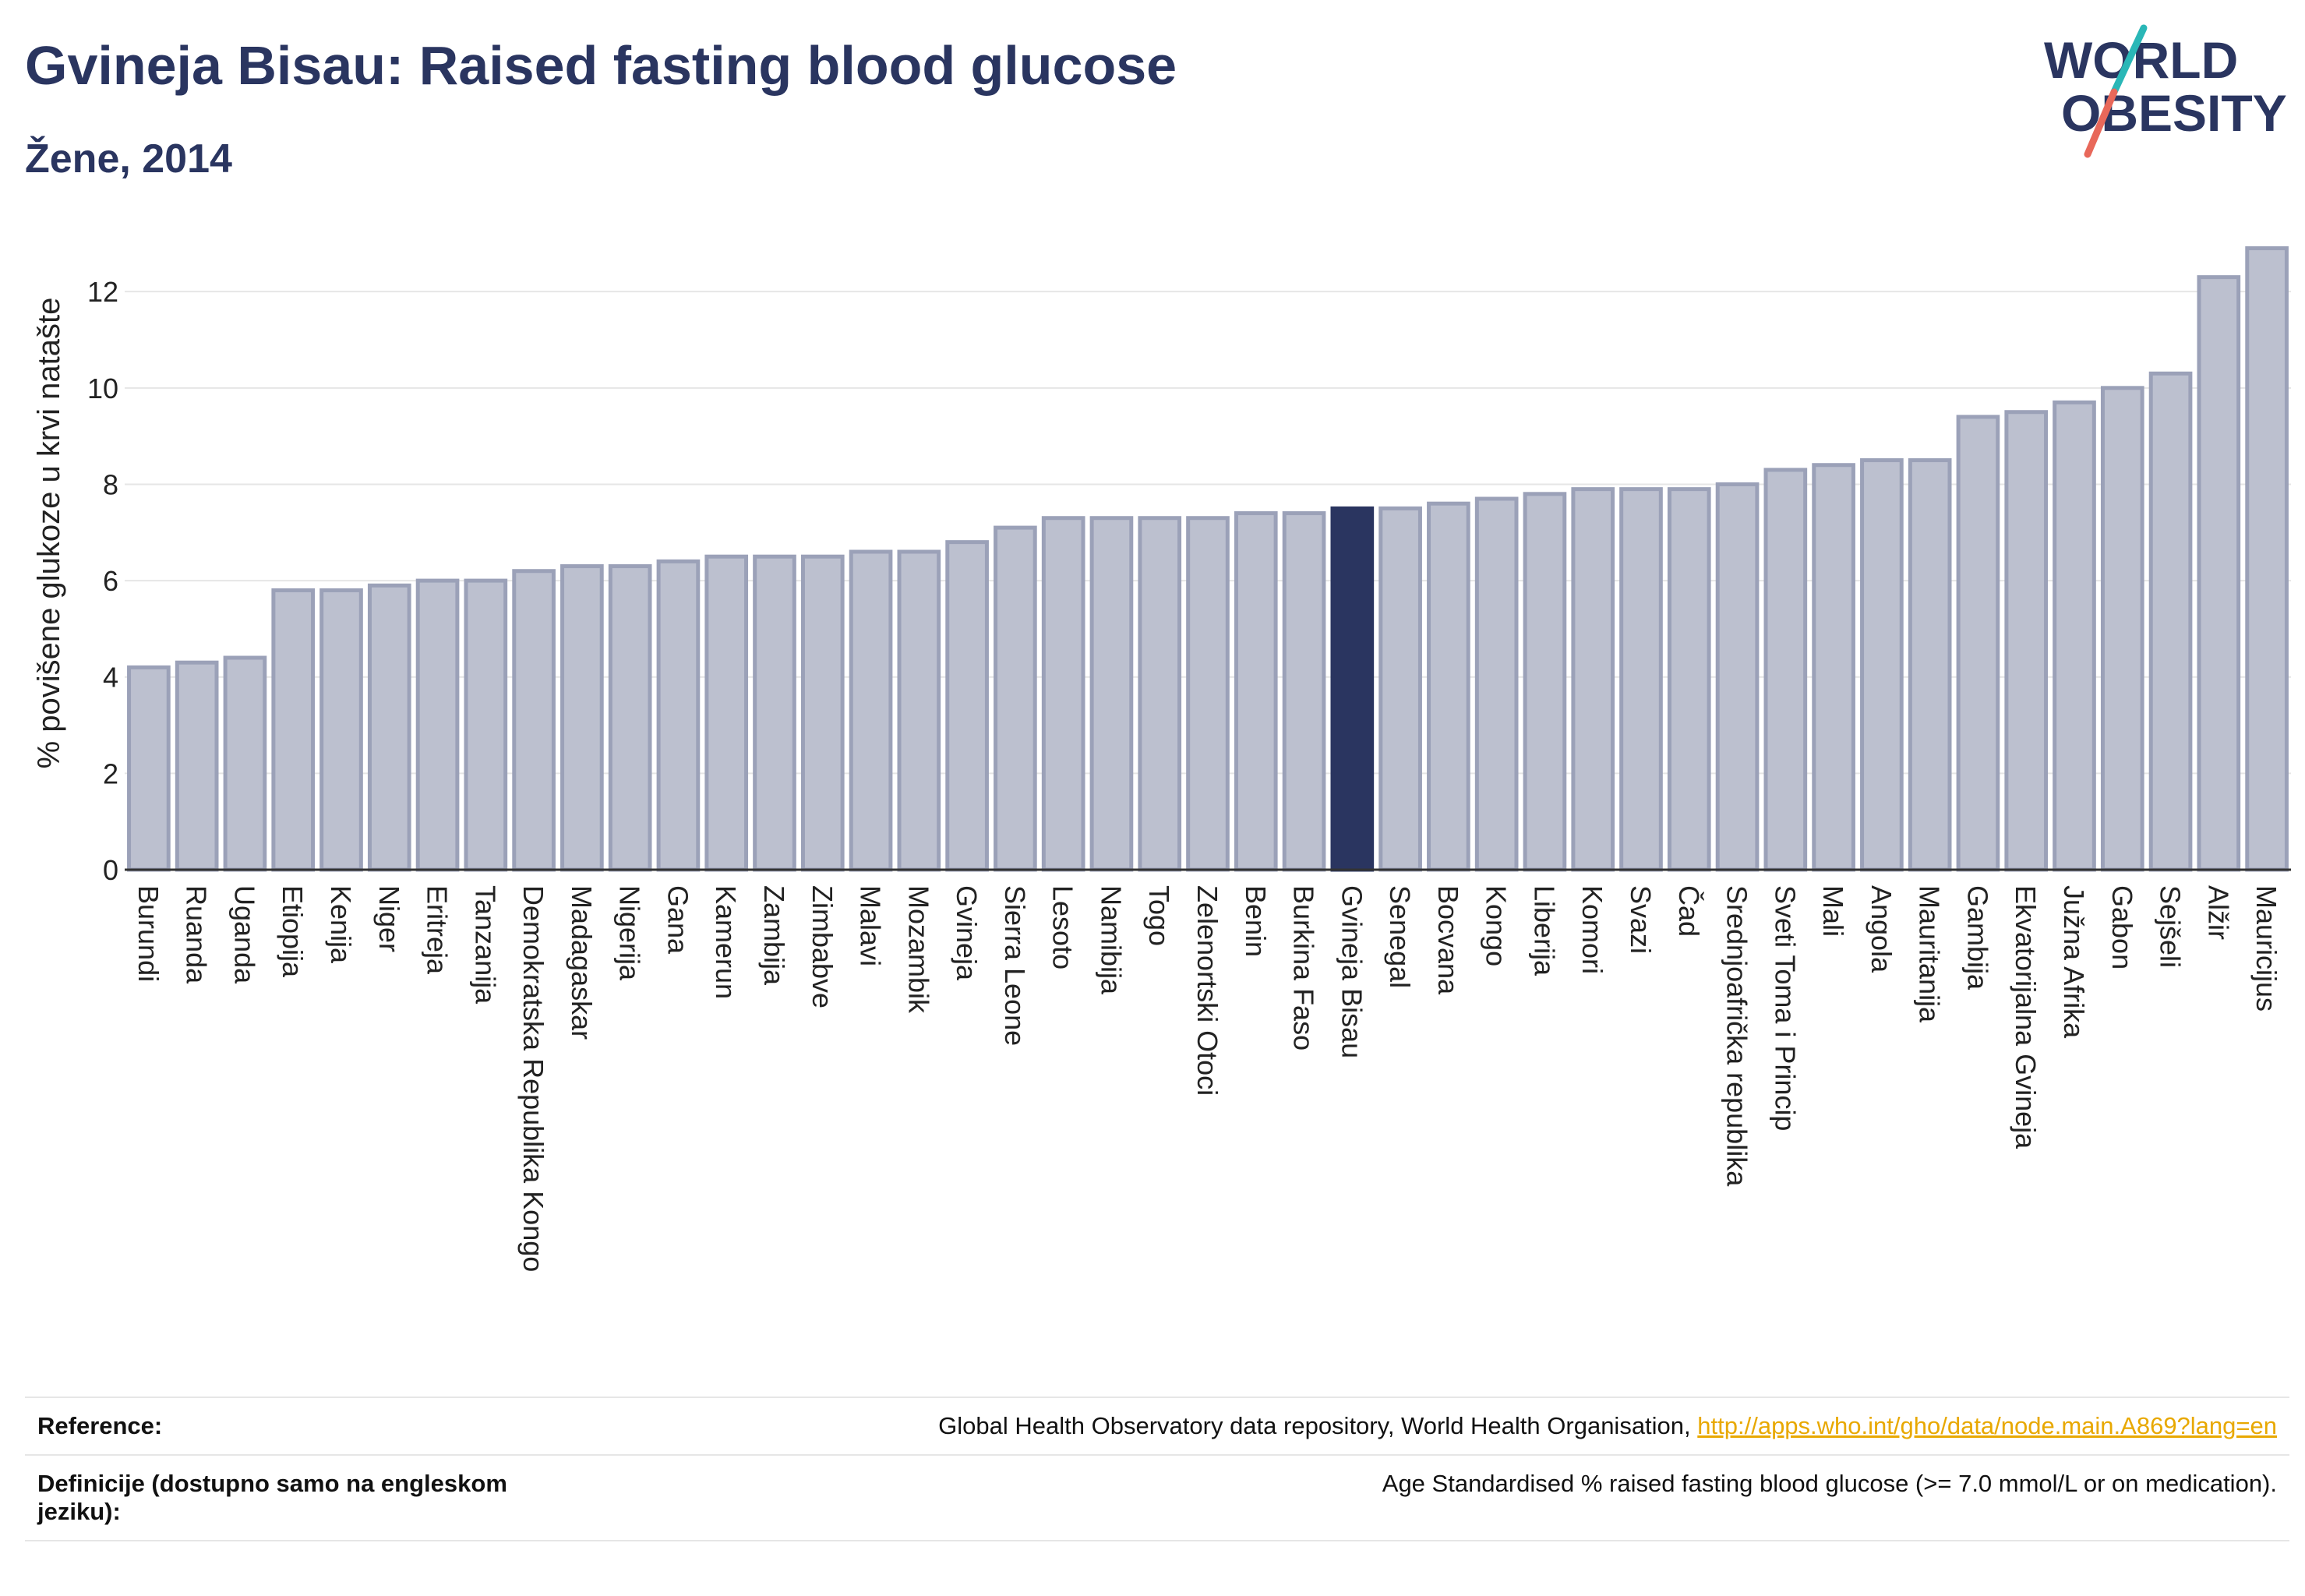  I want to click on x-tick-label: Gvineja, so click(967, 933).